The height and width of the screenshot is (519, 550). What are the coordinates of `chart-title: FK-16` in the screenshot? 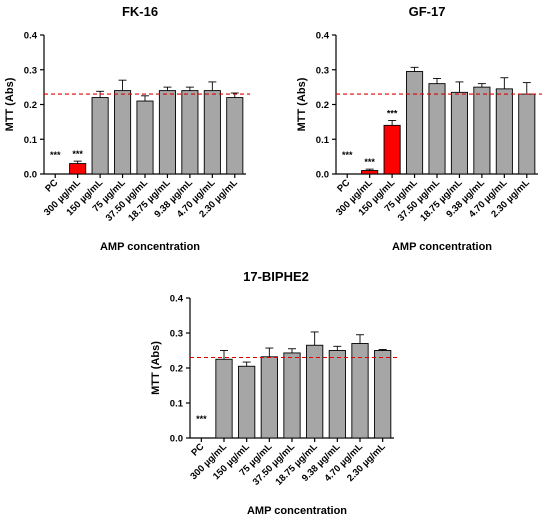 It's located at (140, 11).